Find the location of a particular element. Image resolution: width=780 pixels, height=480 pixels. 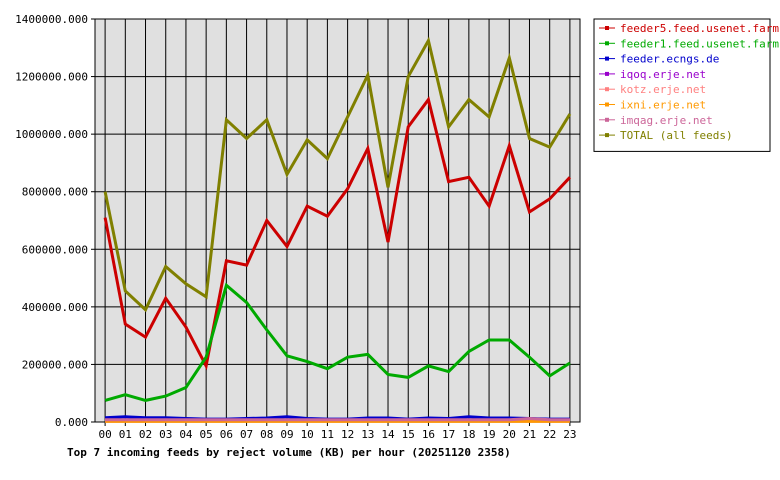

x-tick-label: 19 is located at coordinates (488, 434).